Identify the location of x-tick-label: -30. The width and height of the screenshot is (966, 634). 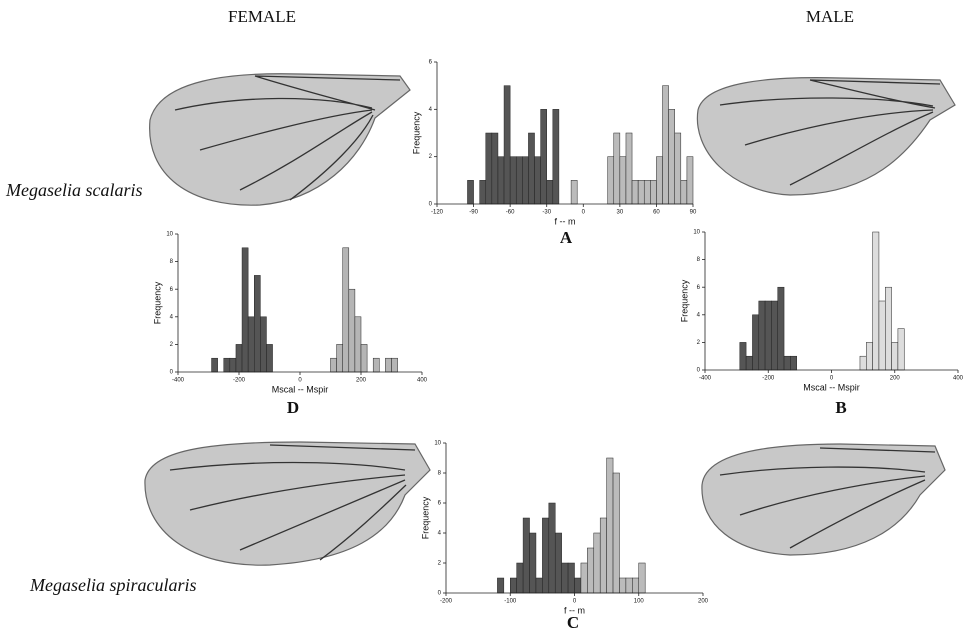
(546, 213).